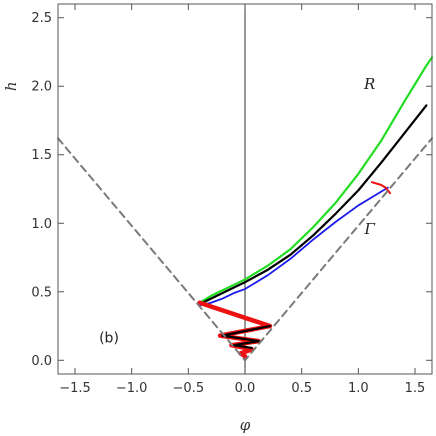 This screenshot has width=436, height=436. What do you see at coordinates (369, 229) in the screenshot?
I see `annotation-label: Γ` at bounding box center [369, 229].